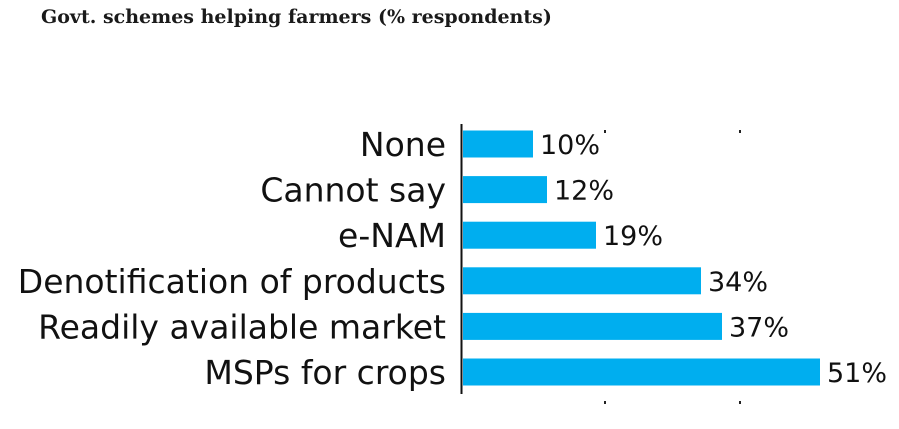  I want to click on value-label-cannot-say: 12%, so click(584, 191).